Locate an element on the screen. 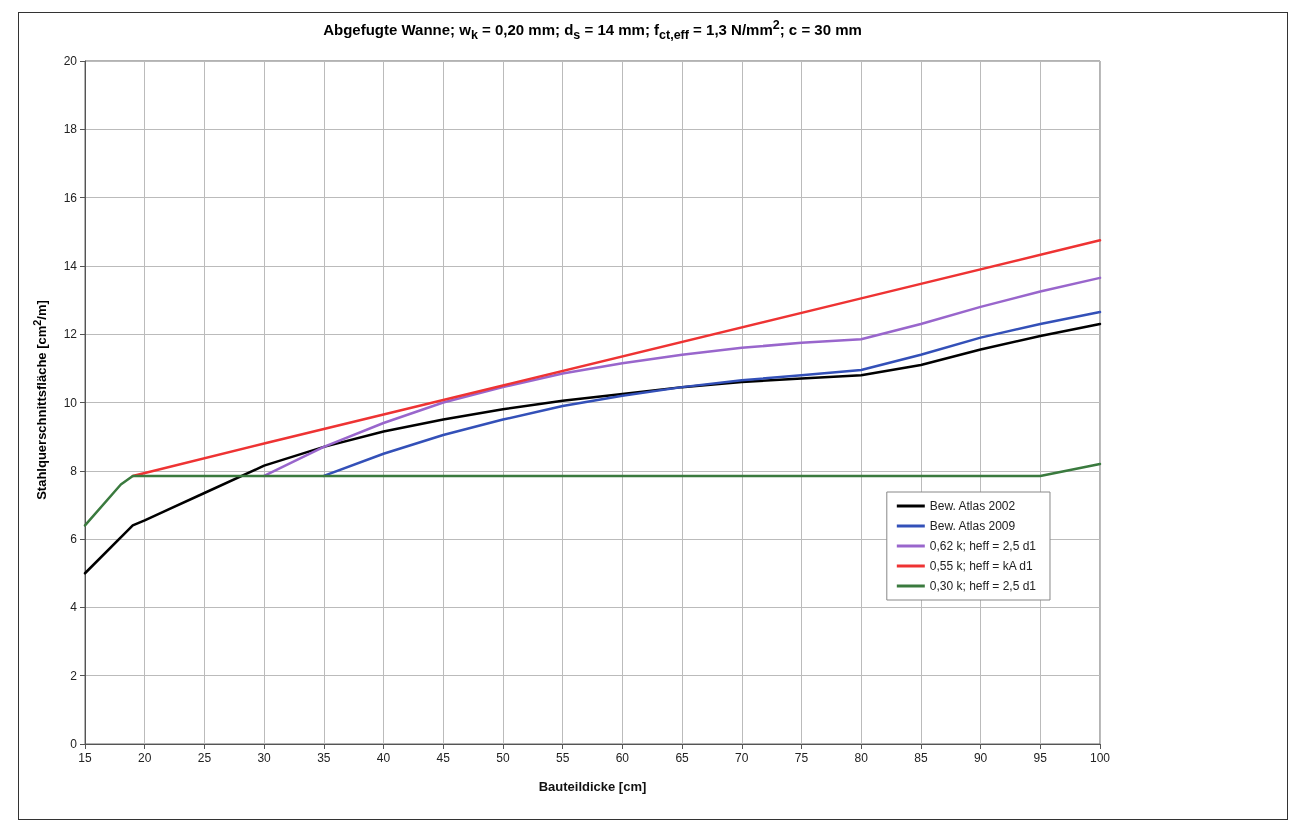 This screenshot has height=825, width=1295. chart-title: Abgefugte Wanne; w$_{k}$ = 0,20 mm; d$_{s}$ = 14 mm; f$_{ct,eff}$ = 1,3 N/mm$^{2}$; c = 30 mm is located at coordinates (592, 30).